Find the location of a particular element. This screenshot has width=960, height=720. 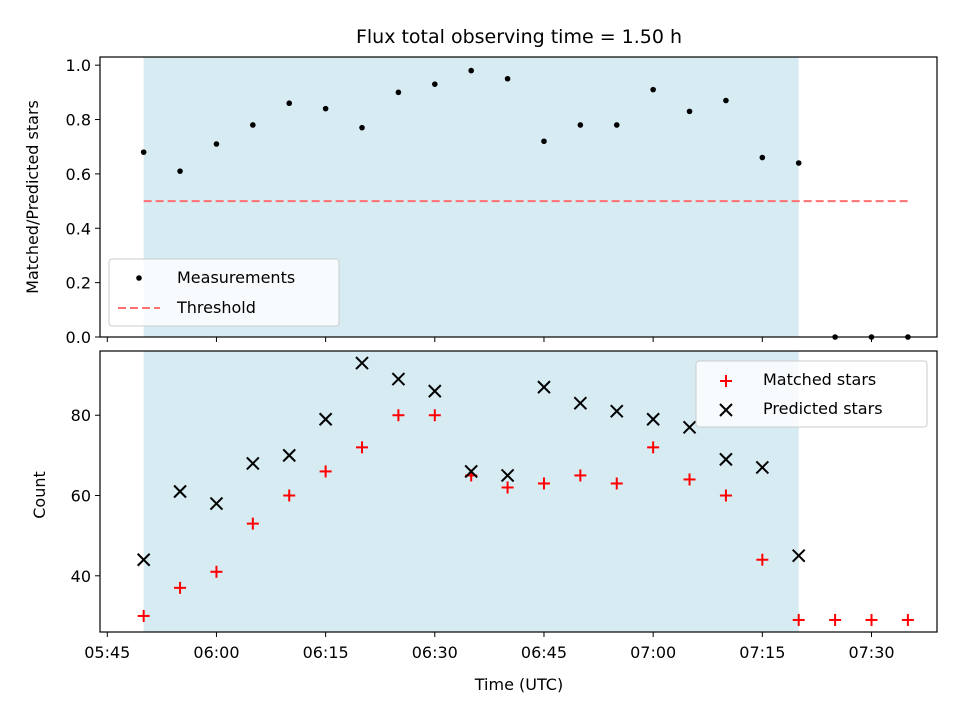

top-y-tick-label: 0.4 is located at coordinates (78, 228).